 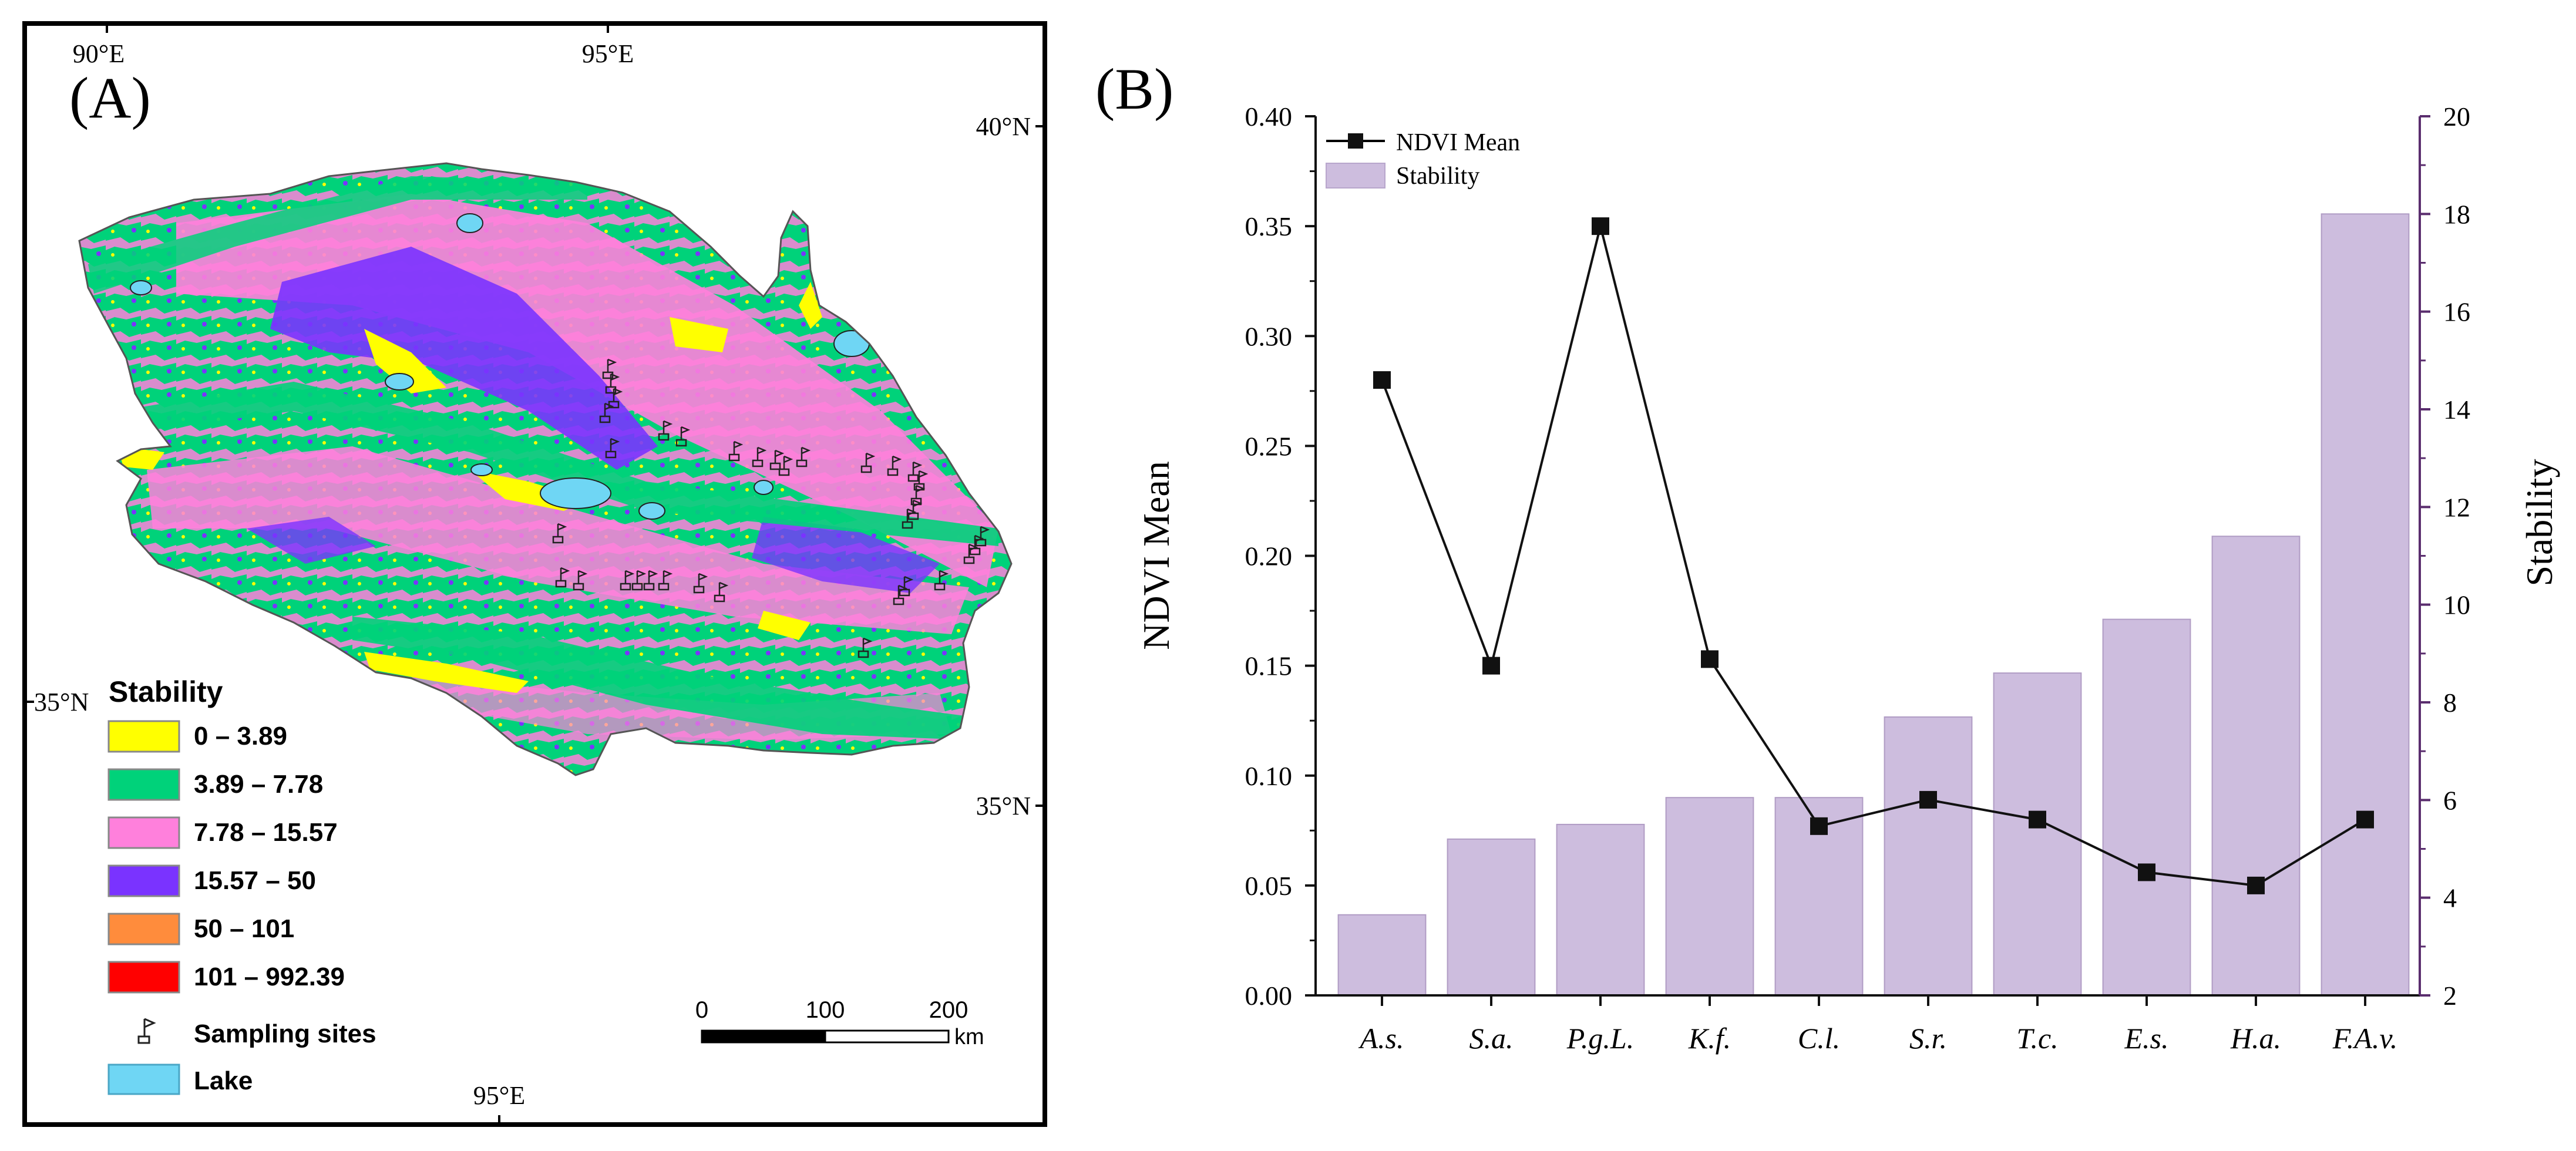 I want to click on lat-label-left: 35°N, so click(x=61, y=702).